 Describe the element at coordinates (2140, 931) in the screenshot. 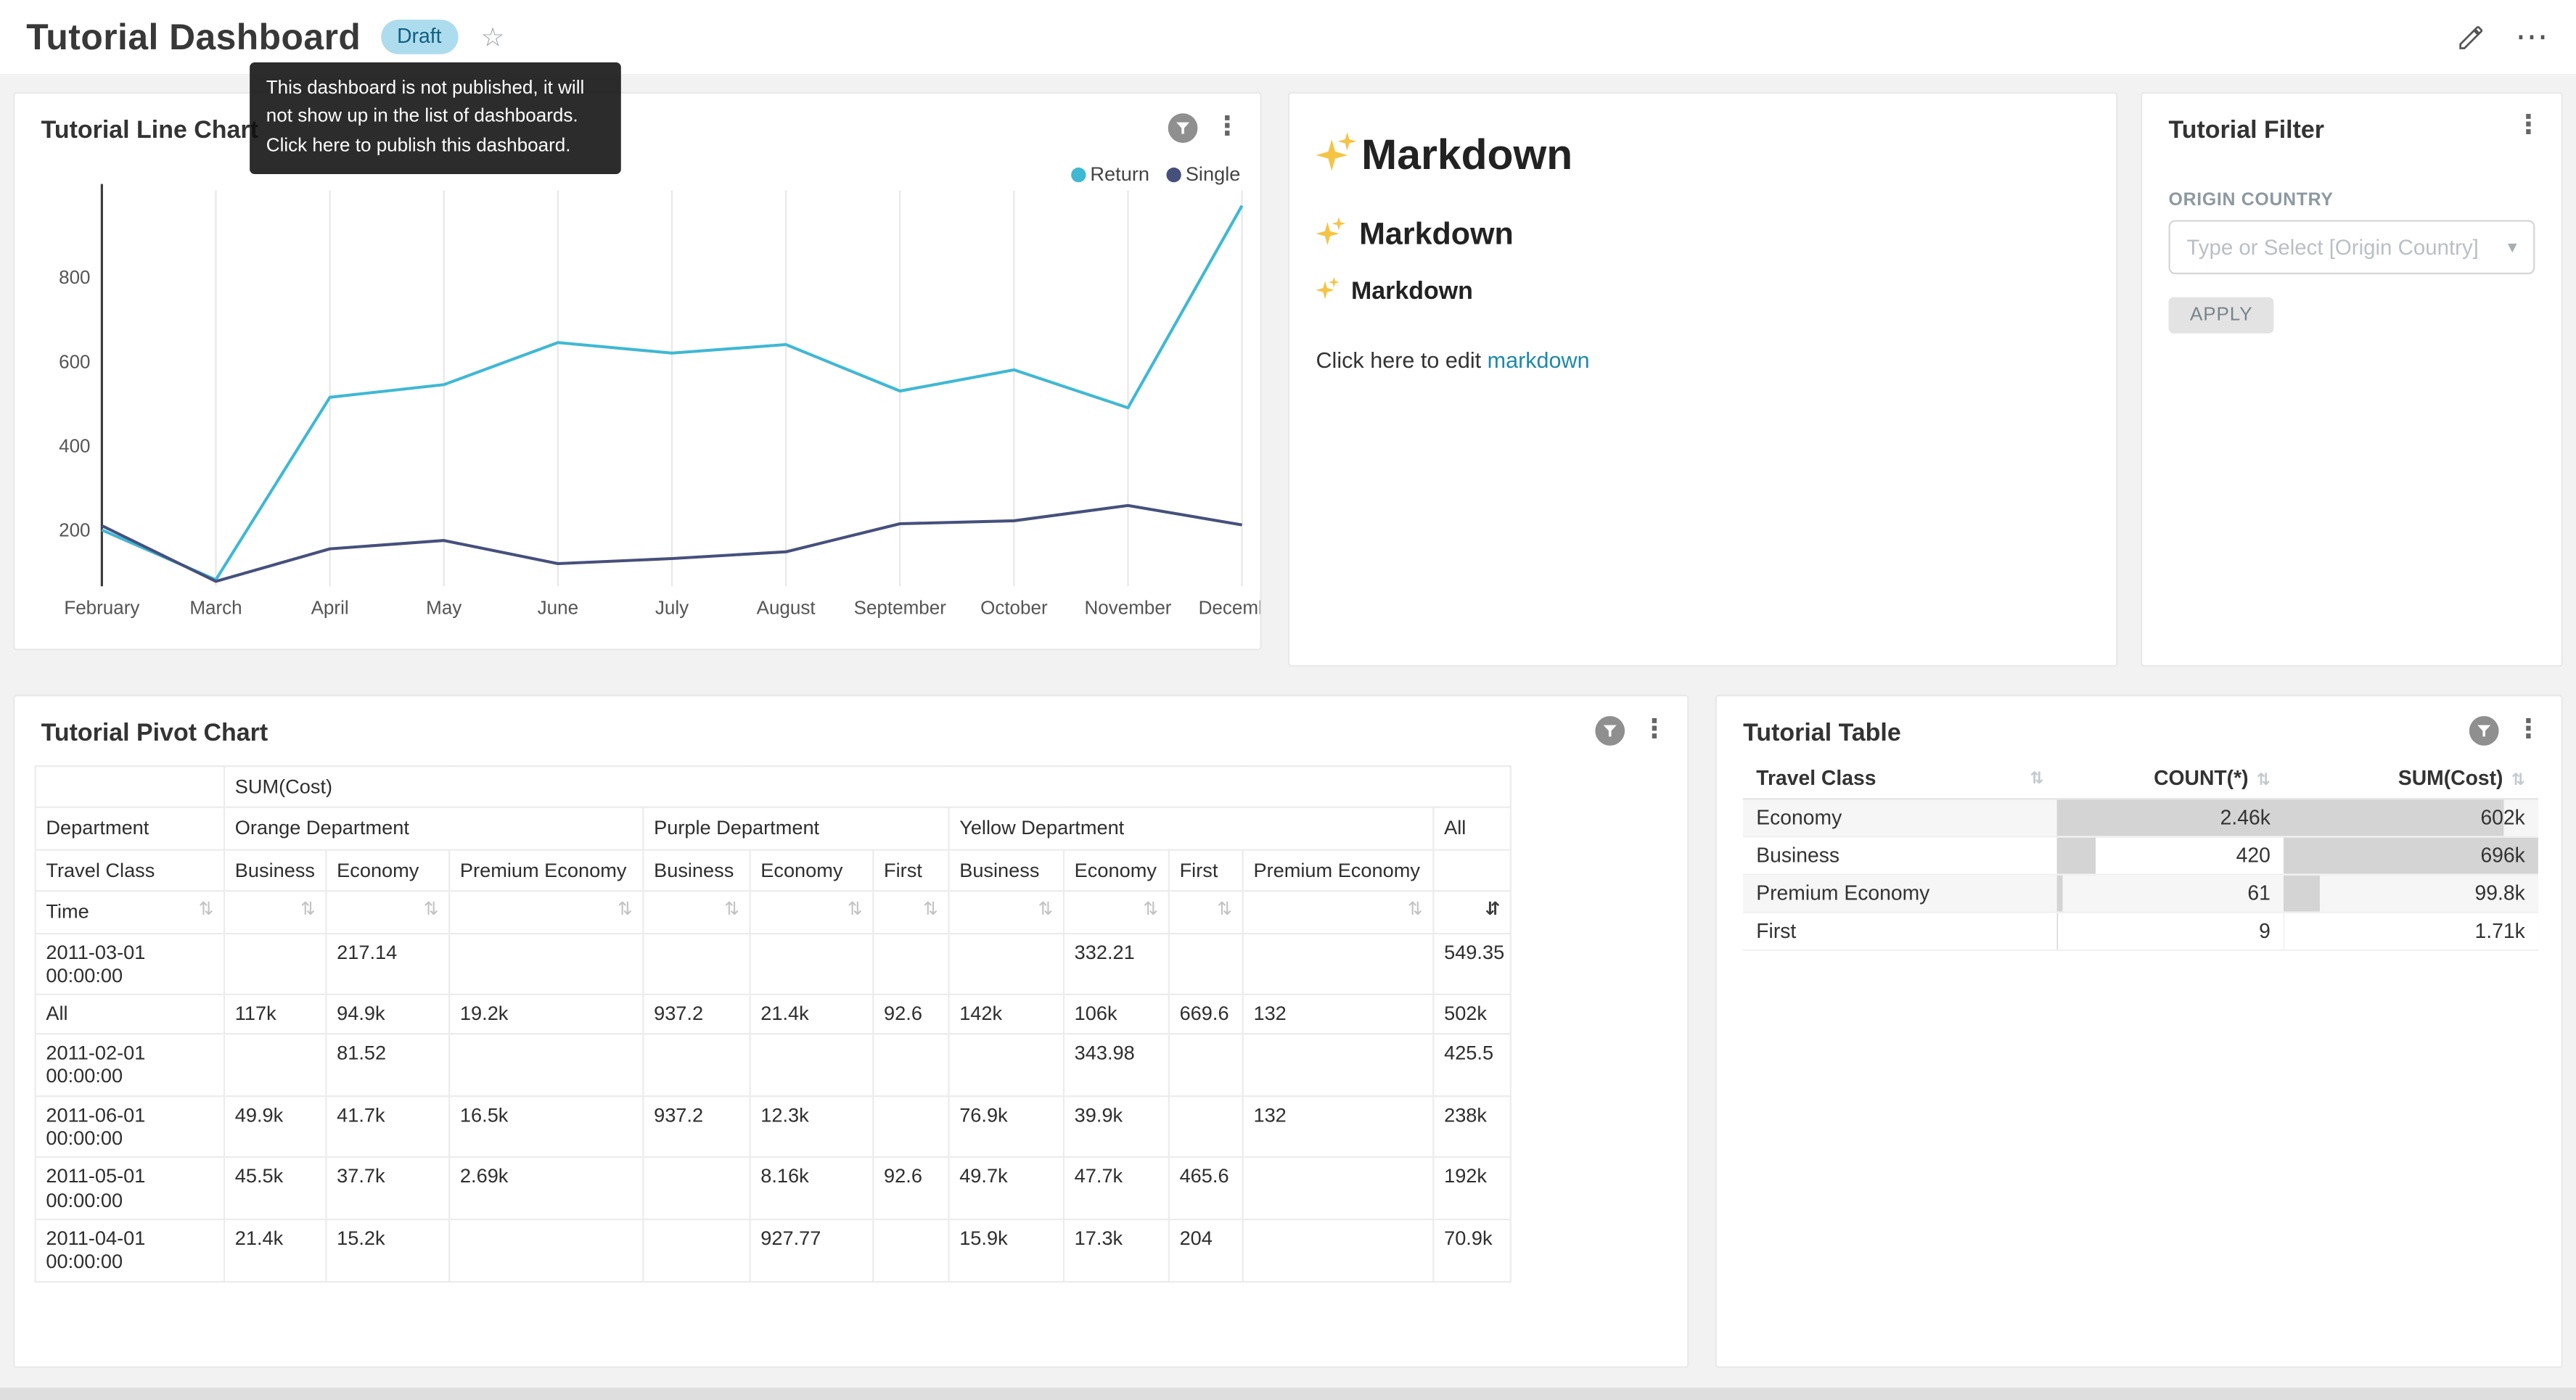

I see `table-row: First 9 1.71k` at that location.